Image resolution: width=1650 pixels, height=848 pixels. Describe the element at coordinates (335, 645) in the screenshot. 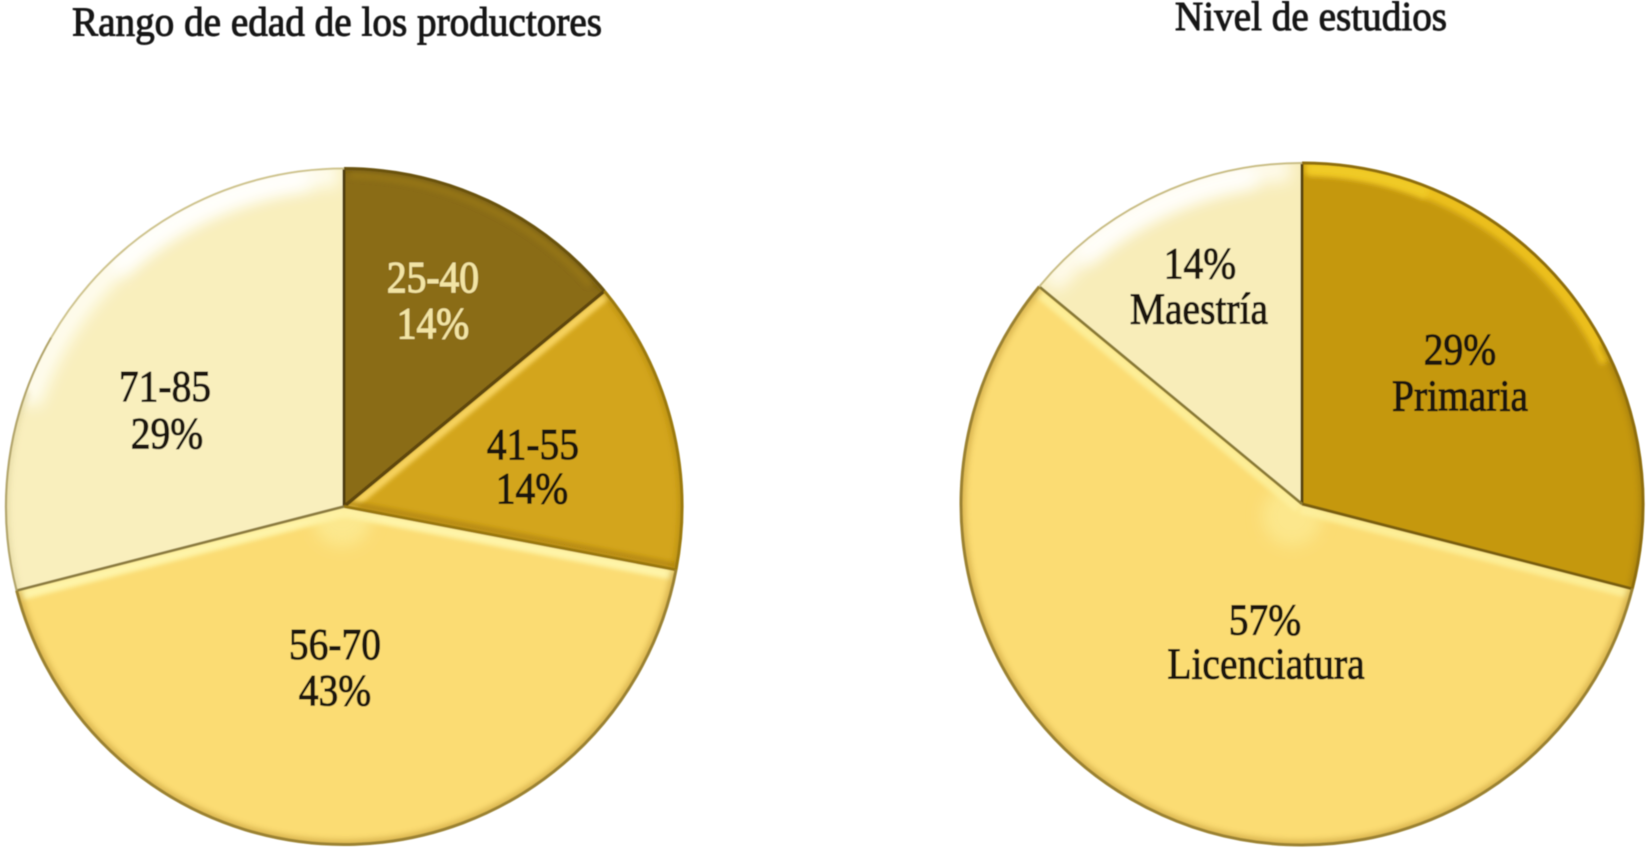

I see `svg-text: 56-70` at that location.